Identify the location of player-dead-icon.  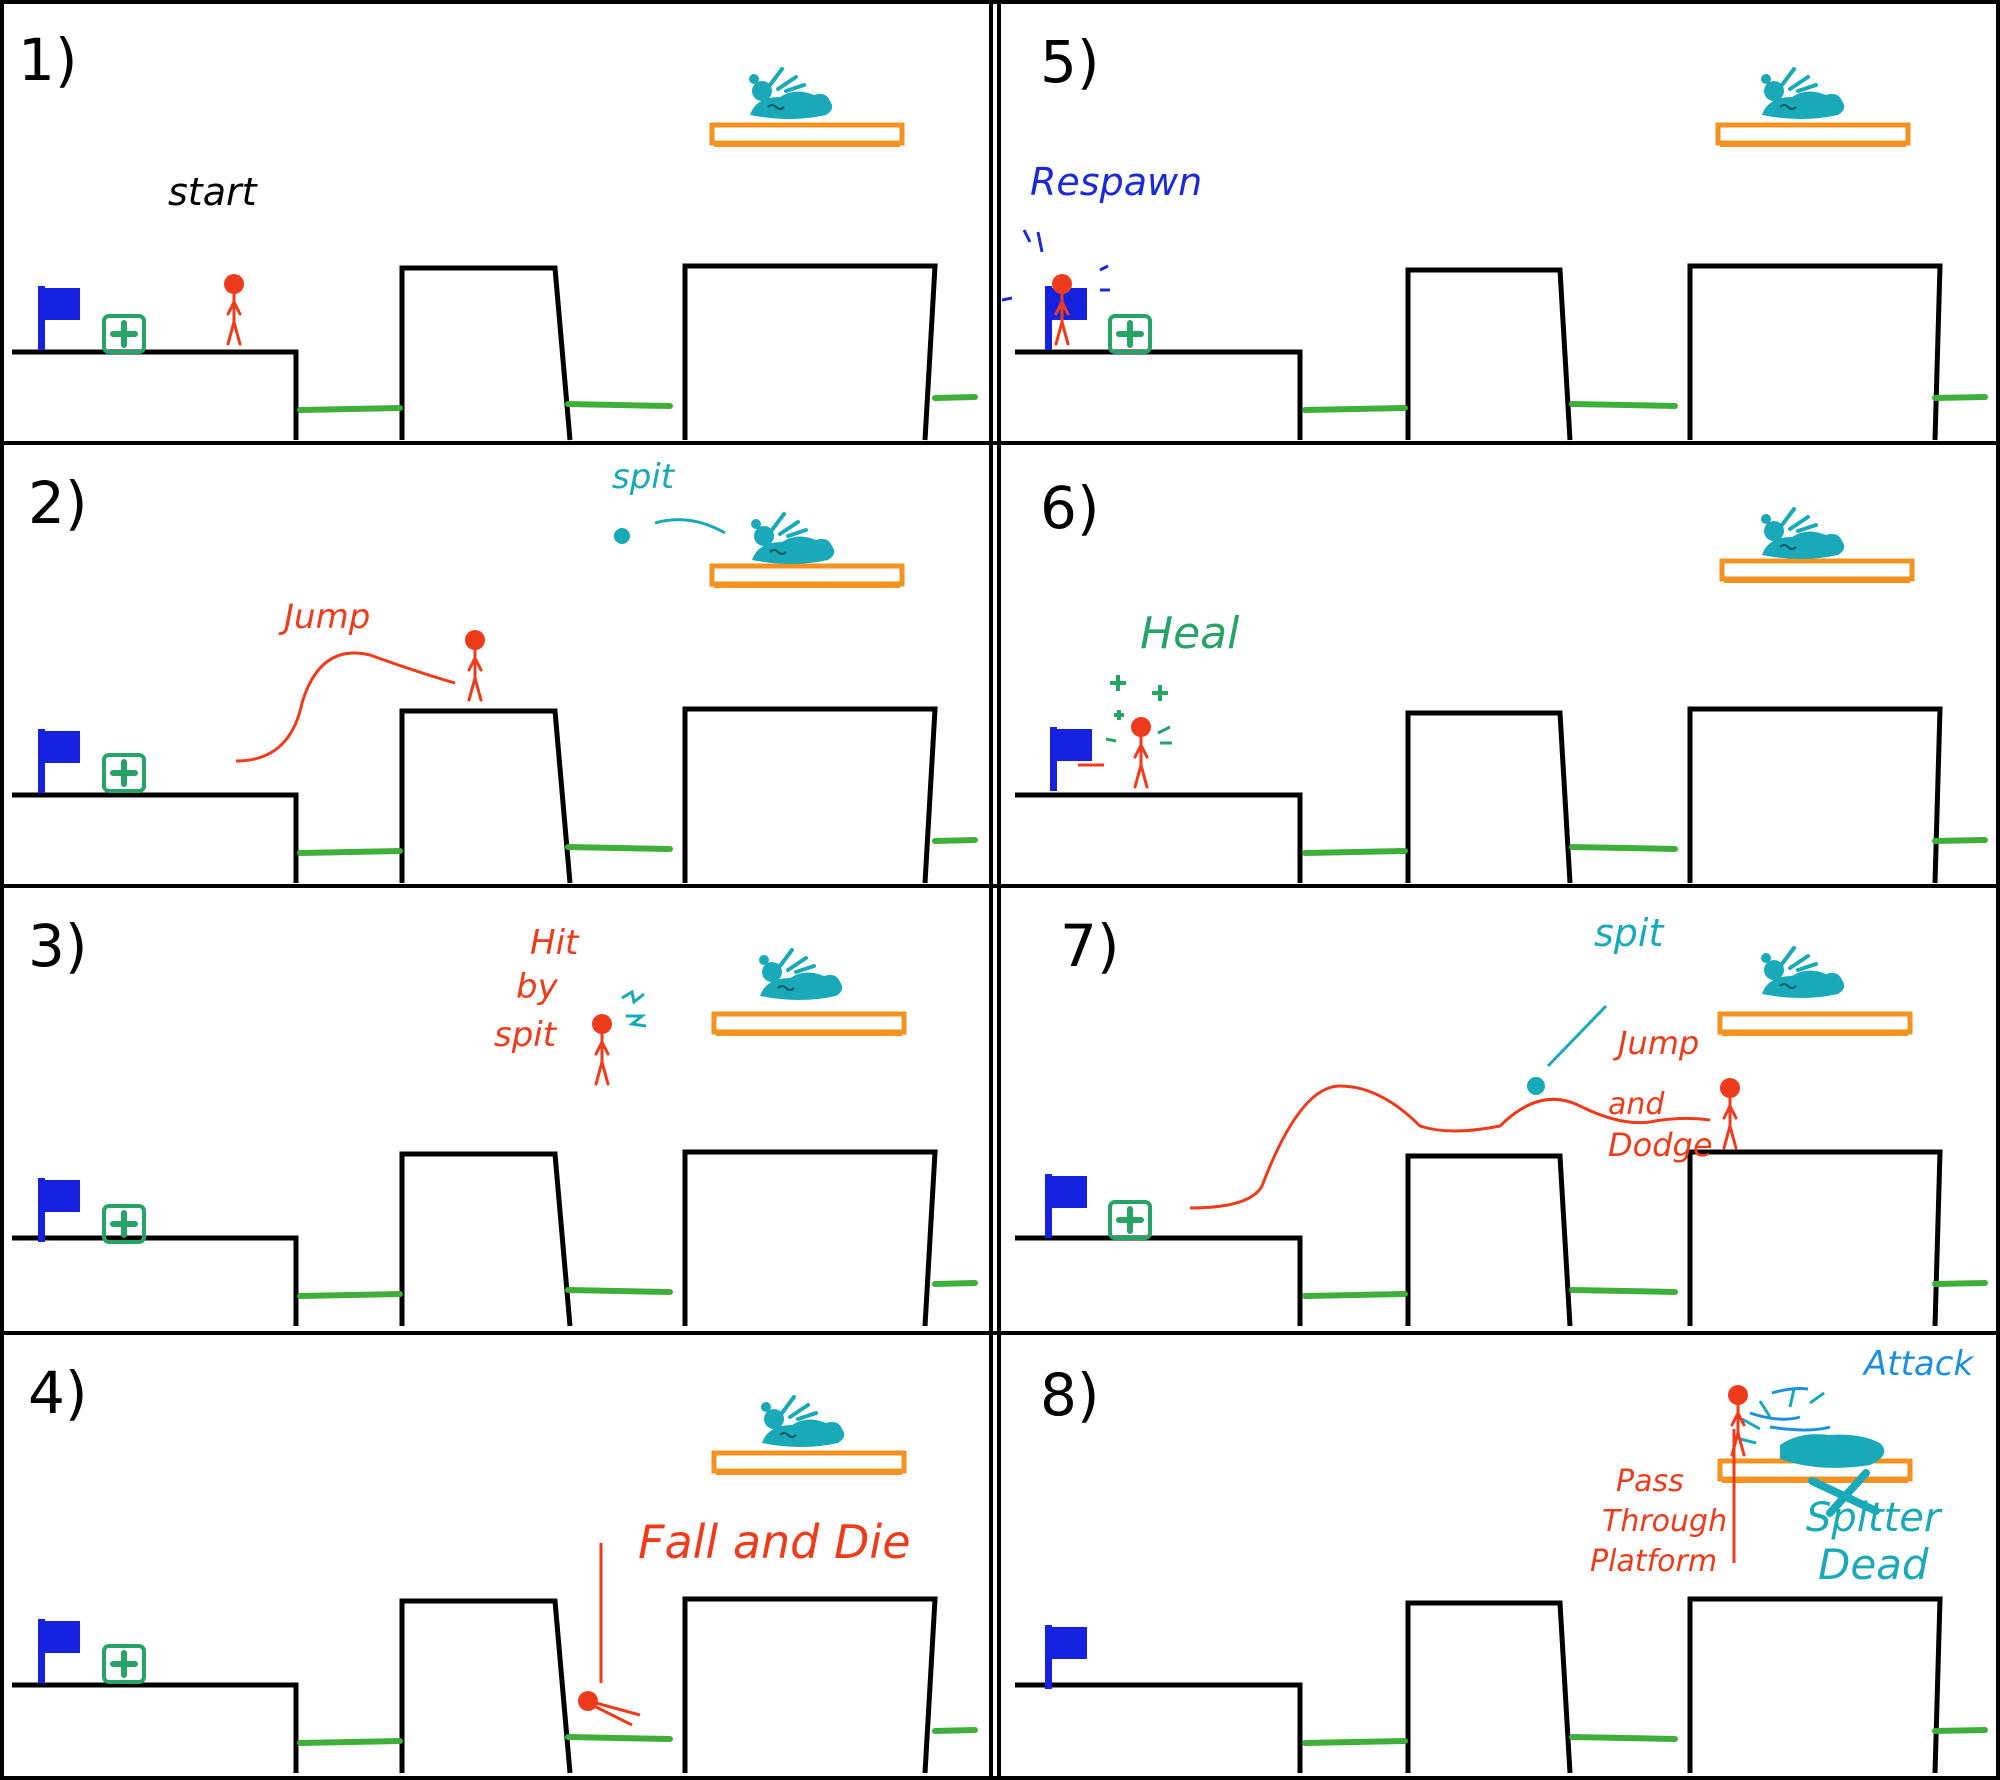
(588, 1701).